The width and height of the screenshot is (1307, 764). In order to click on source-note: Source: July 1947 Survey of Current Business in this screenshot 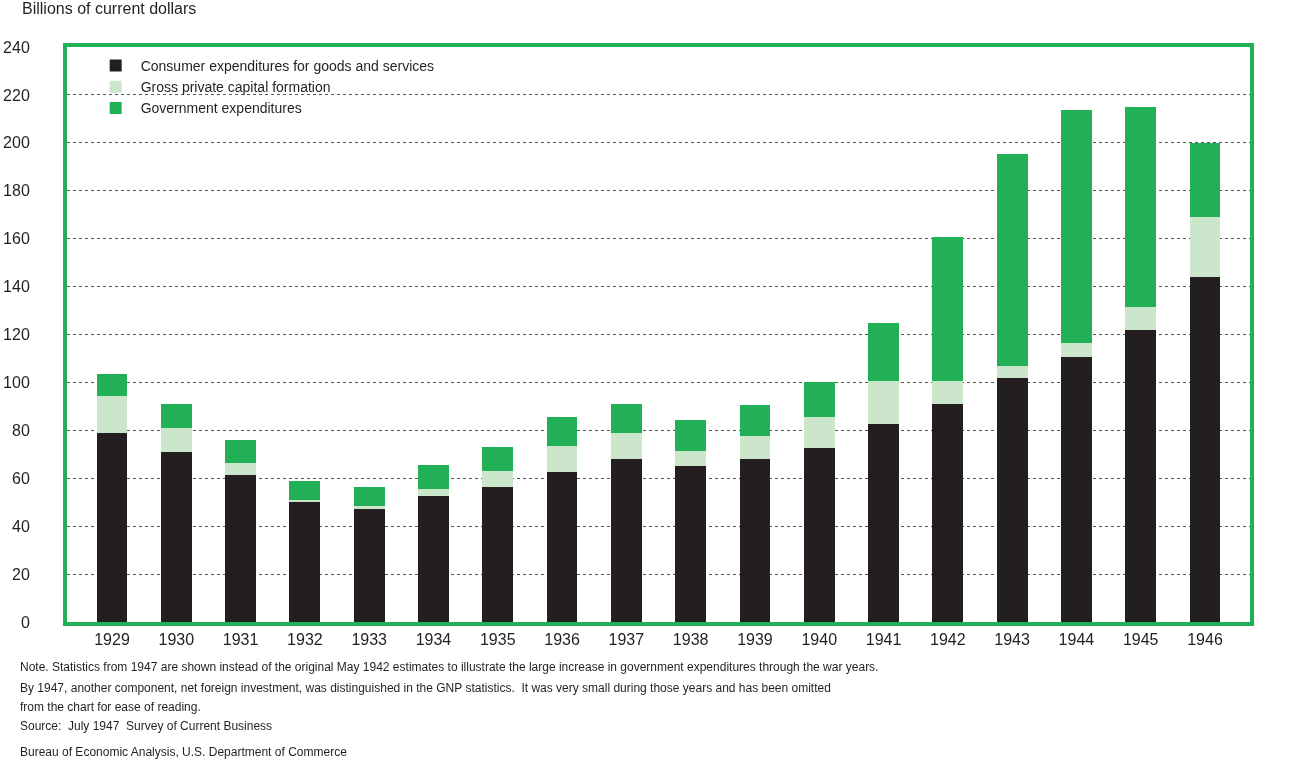, I will do `click(146, 726)`.